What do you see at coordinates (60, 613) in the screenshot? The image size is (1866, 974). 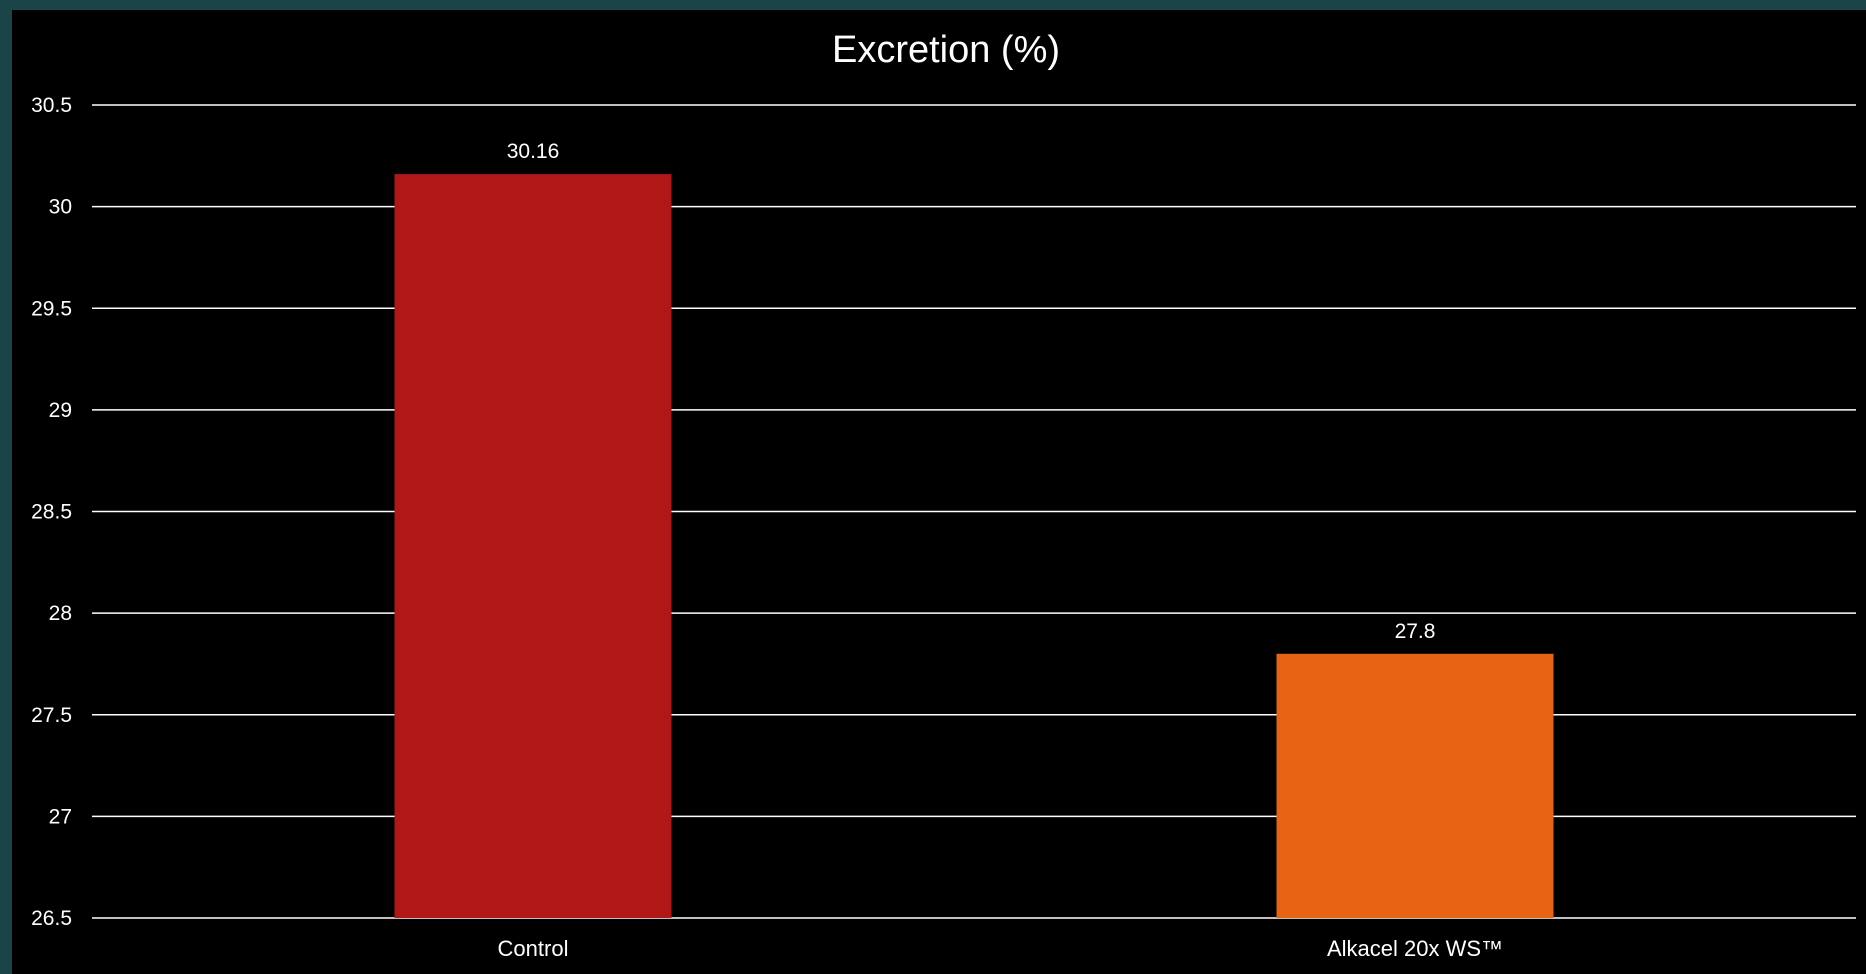 I see `y-tick-label: 28` at bounding box center [60, 613].